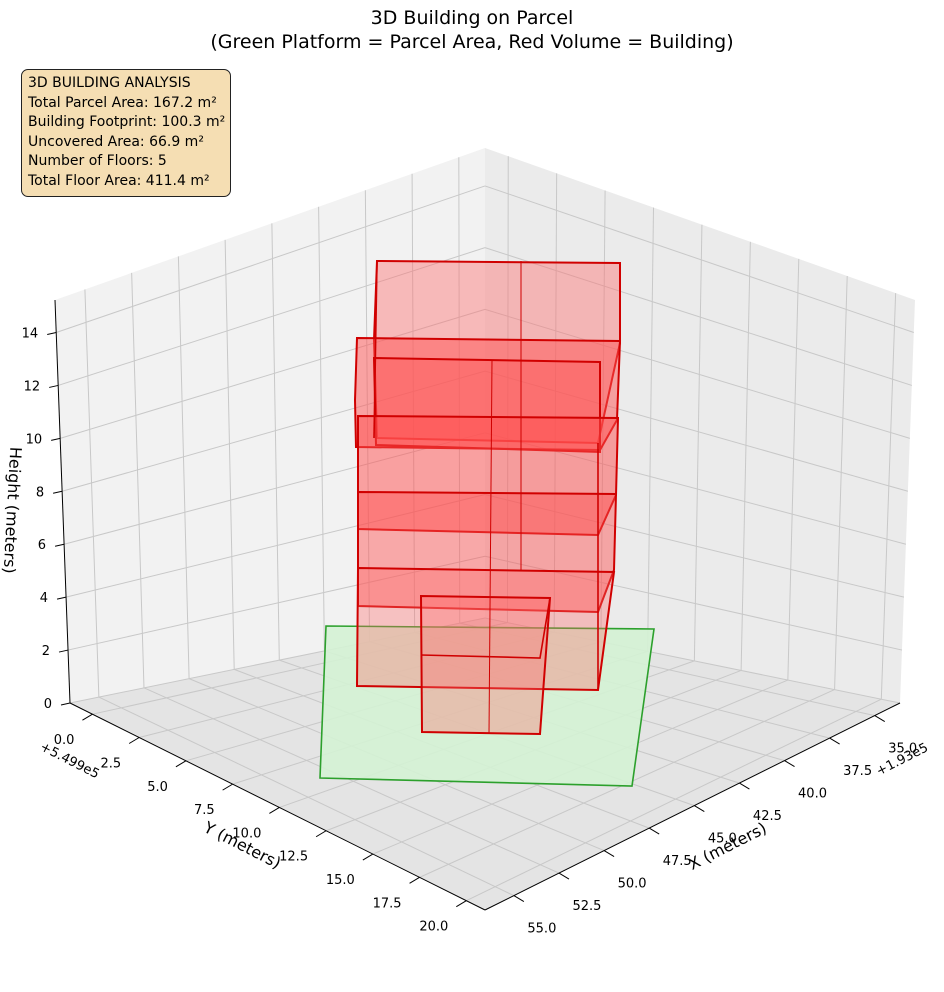 This screenshot has width=944, height=992. What do you see at coordinates (485, 628) in the screenshot?
I see `annex-inner-edge` at bounding box center [485, 628].